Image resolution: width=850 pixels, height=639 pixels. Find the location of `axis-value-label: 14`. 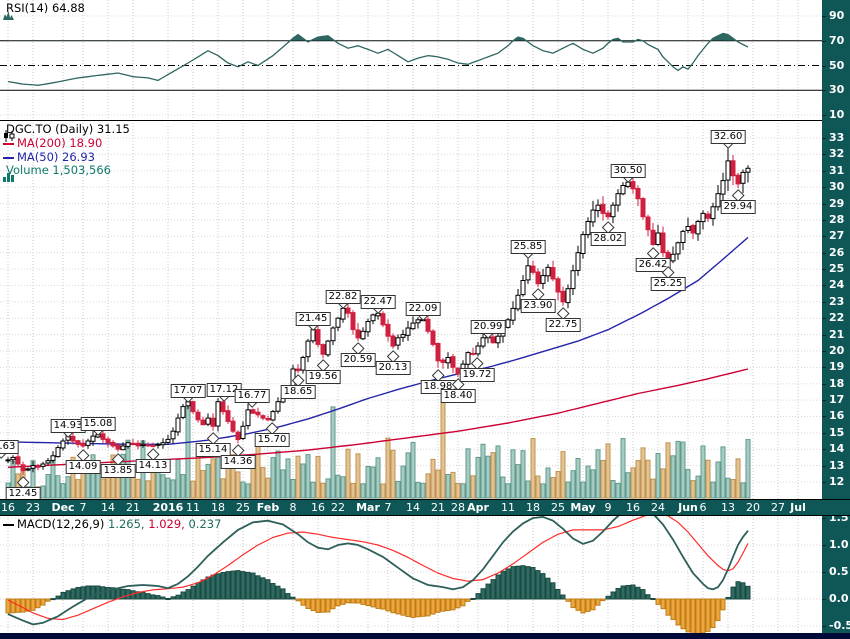

axis-value-label: 14 is located at coordinates (837, 448).